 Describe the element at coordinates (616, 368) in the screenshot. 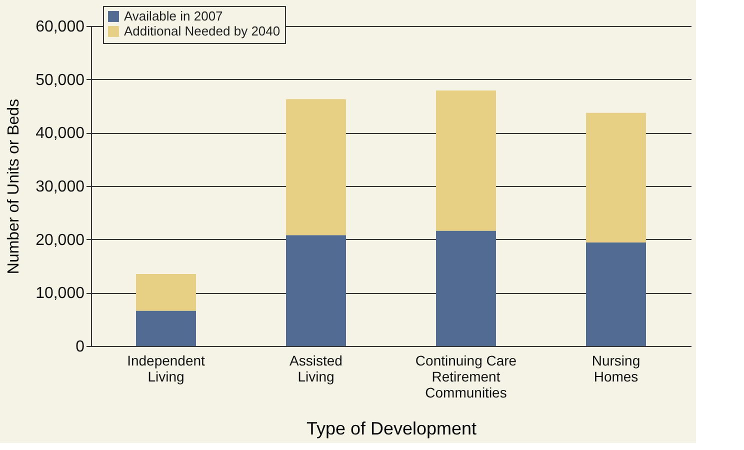

I see `x-tick-label: Nursing Homes` at that location.